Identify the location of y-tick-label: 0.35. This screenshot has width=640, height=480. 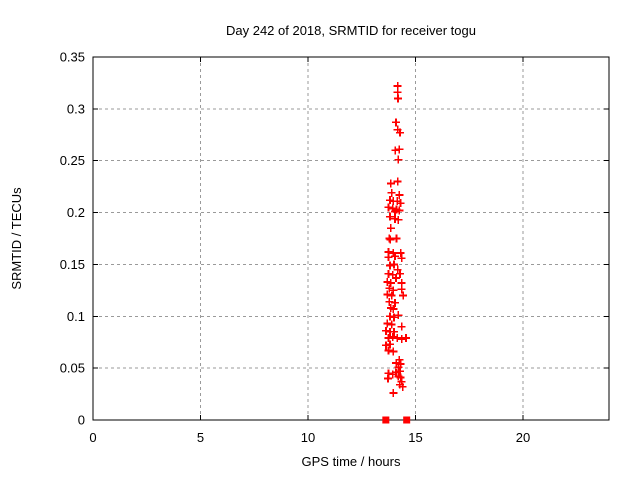
(72, 57).